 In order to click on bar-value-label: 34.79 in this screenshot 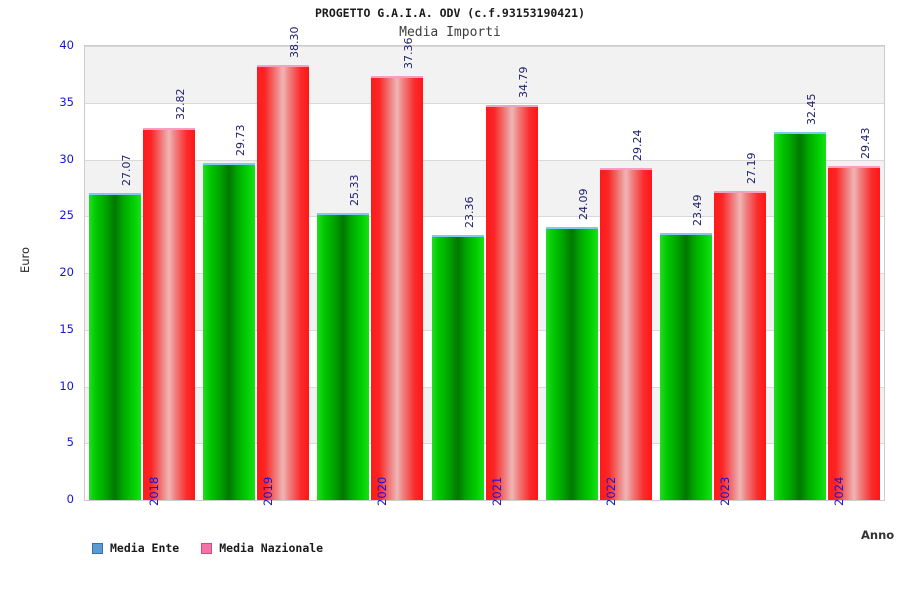, I will do `click(523, 82)`.